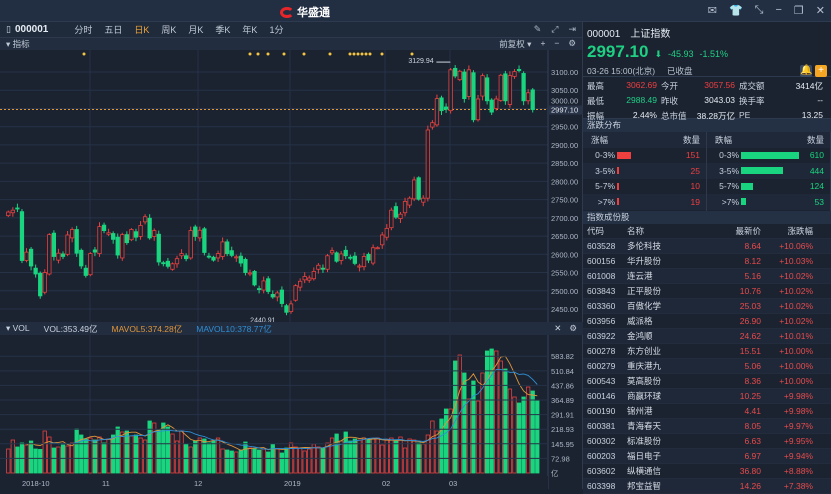 The height and width of the screenshot is (494, 831). I want to click on table-row: 603528 多伦科技 8.64 +10.06%, so click(707, 246).